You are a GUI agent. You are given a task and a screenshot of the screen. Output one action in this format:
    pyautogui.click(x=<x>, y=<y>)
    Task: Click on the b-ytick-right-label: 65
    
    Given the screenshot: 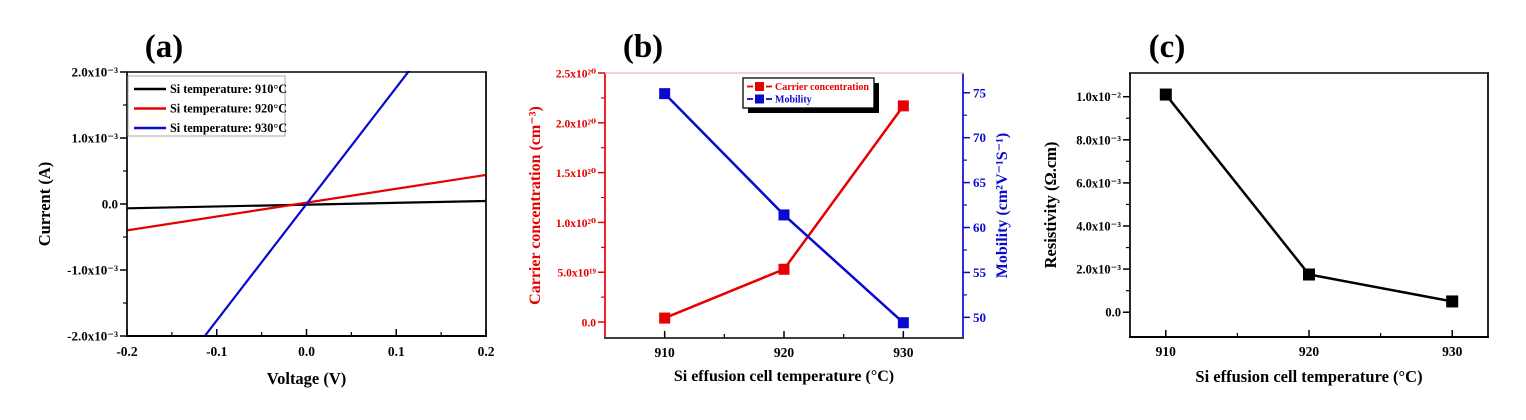 What is the action you would take?
    pyautogui.click(x=980, y=182)
    